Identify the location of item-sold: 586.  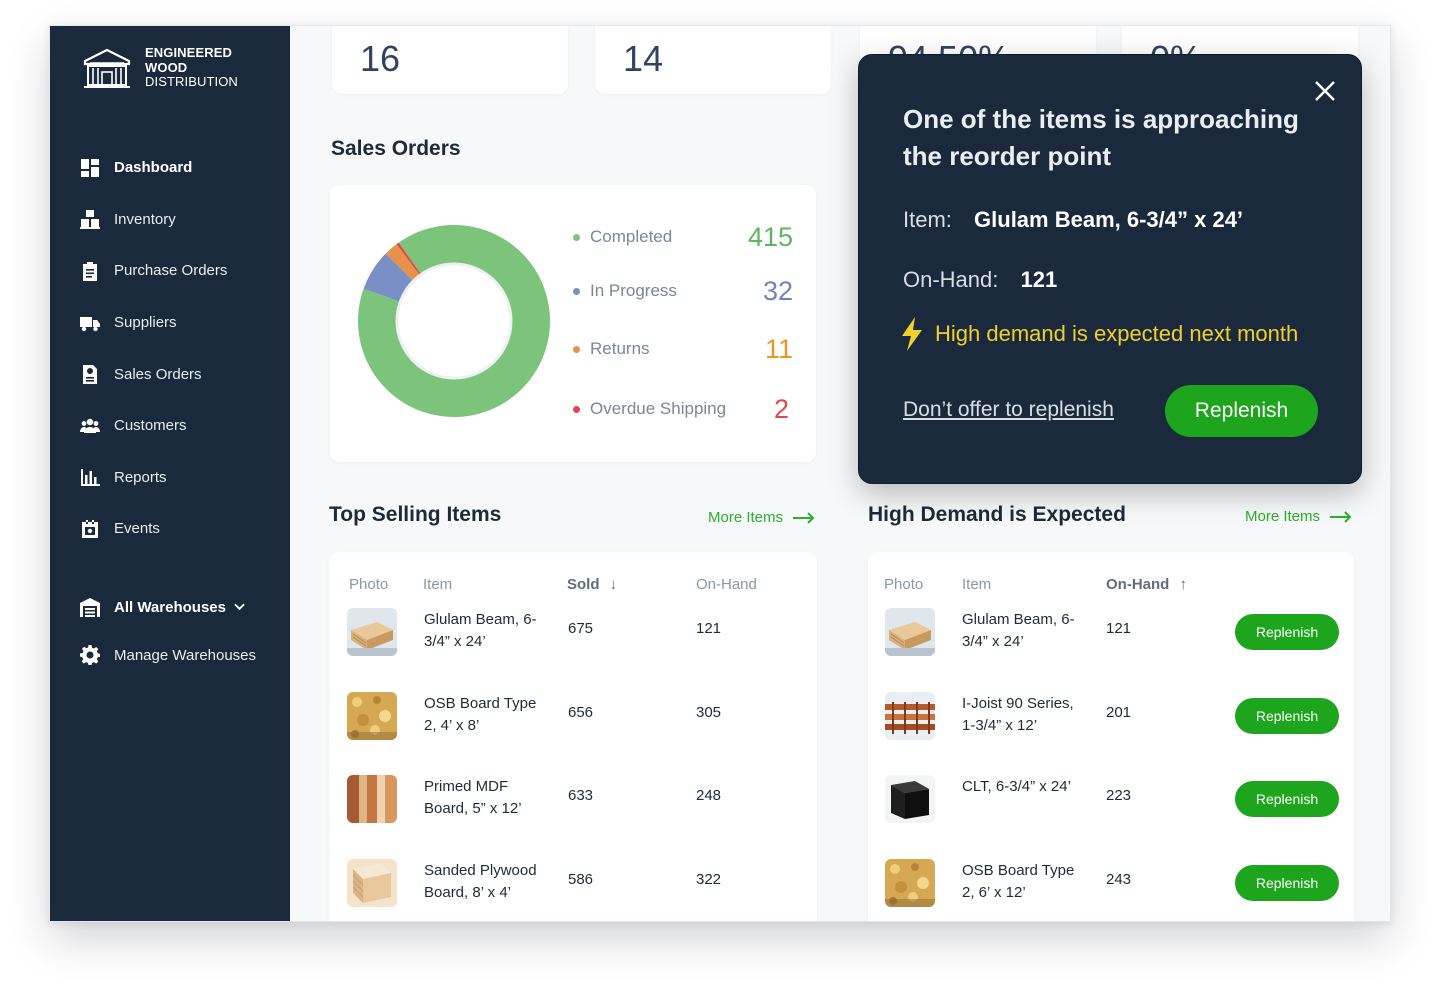
(581, 879).